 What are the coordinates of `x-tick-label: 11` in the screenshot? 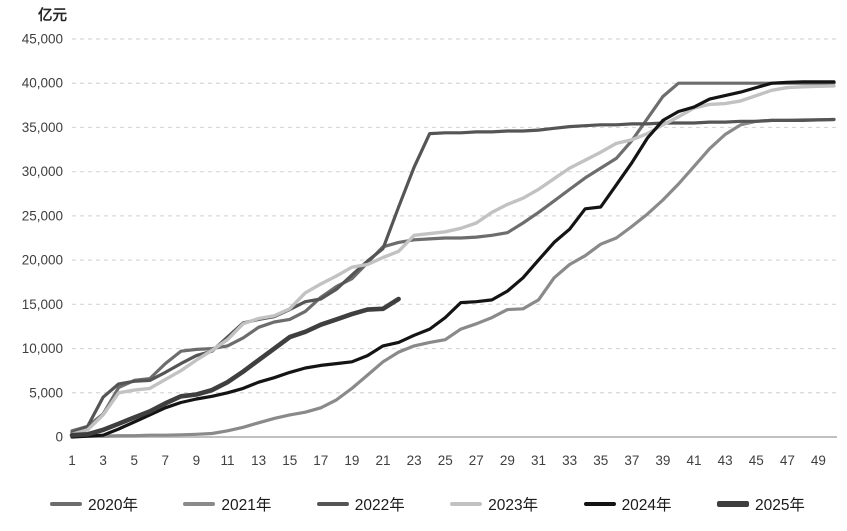 It's located at (228, 460).